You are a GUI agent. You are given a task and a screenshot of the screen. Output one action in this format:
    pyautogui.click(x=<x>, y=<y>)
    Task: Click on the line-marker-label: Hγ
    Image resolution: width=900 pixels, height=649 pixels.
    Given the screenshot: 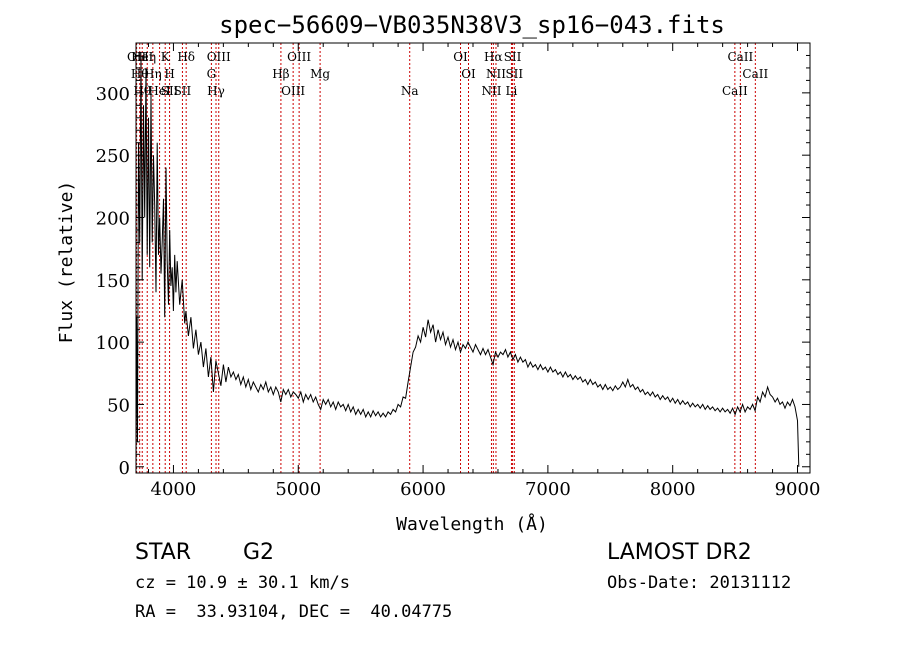 What is the action you would take?
    pyautogui.click(x=216, y=91)
    